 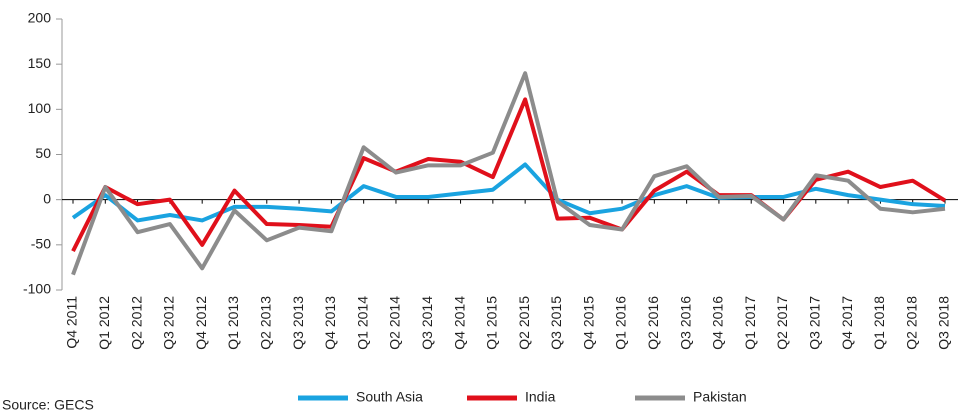 What do you see at coordinates (720, 397) in the screenshot?
I see `legend-label: Pakistan` at bounding box center [720, 397].